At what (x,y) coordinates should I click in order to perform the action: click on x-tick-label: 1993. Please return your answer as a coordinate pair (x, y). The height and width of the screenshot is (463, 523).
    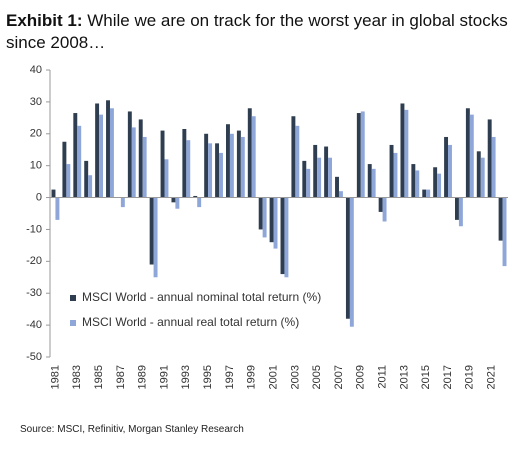
    Looking at the image, I should click on (186, 377).